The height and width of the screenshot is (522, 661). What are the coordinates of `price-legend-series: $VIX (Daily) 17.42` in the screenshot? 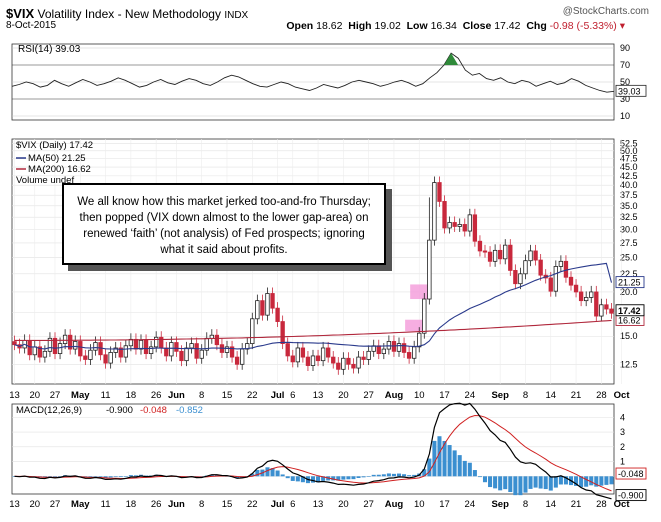 It's located at (54, 145).